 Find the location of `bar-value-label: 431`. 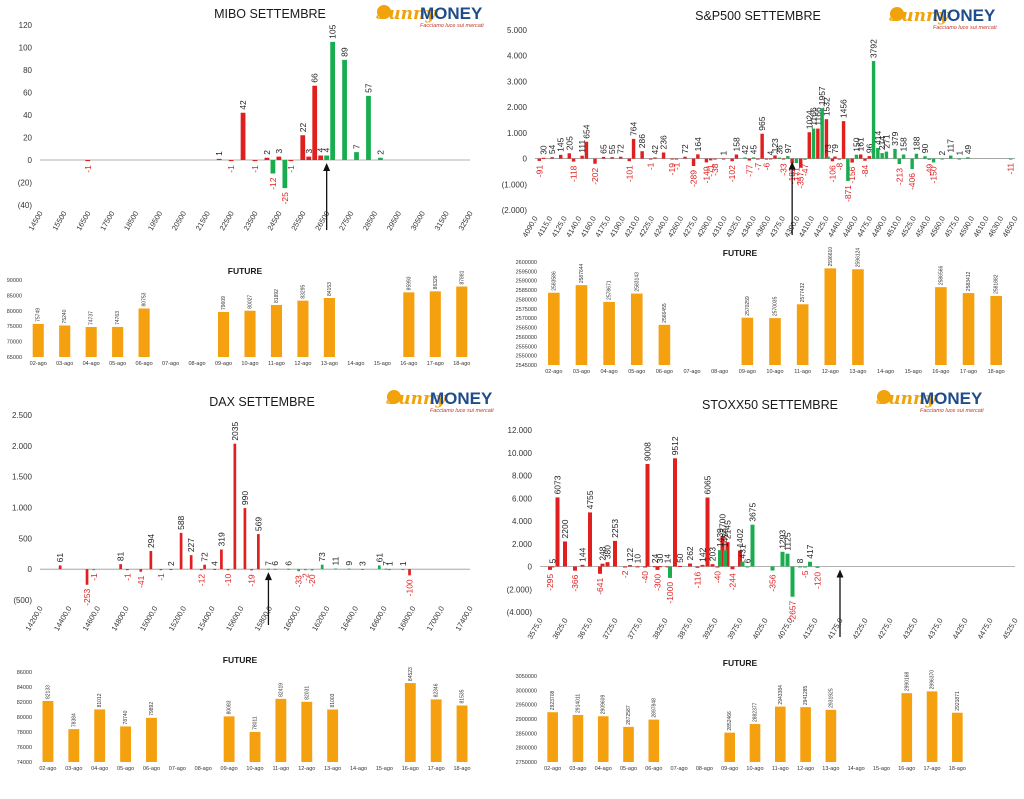

bar-value-label: 431 is located at coordinates (743, 551).